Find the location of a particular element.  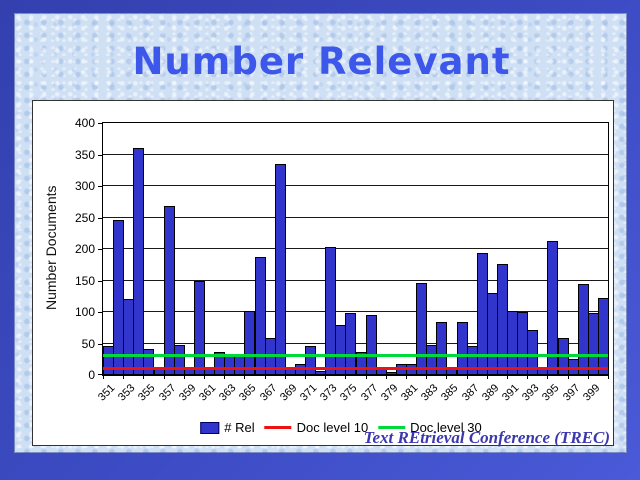

legend-item-rel: # Rel is located at coordinates (227, 427).